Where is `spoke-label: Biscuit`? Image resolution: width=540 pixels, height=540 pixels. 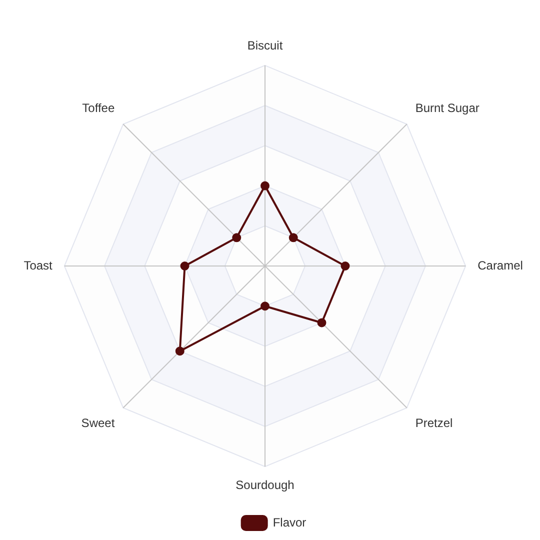 spoke-label: Biscuit is located at coordinates (265, 45).